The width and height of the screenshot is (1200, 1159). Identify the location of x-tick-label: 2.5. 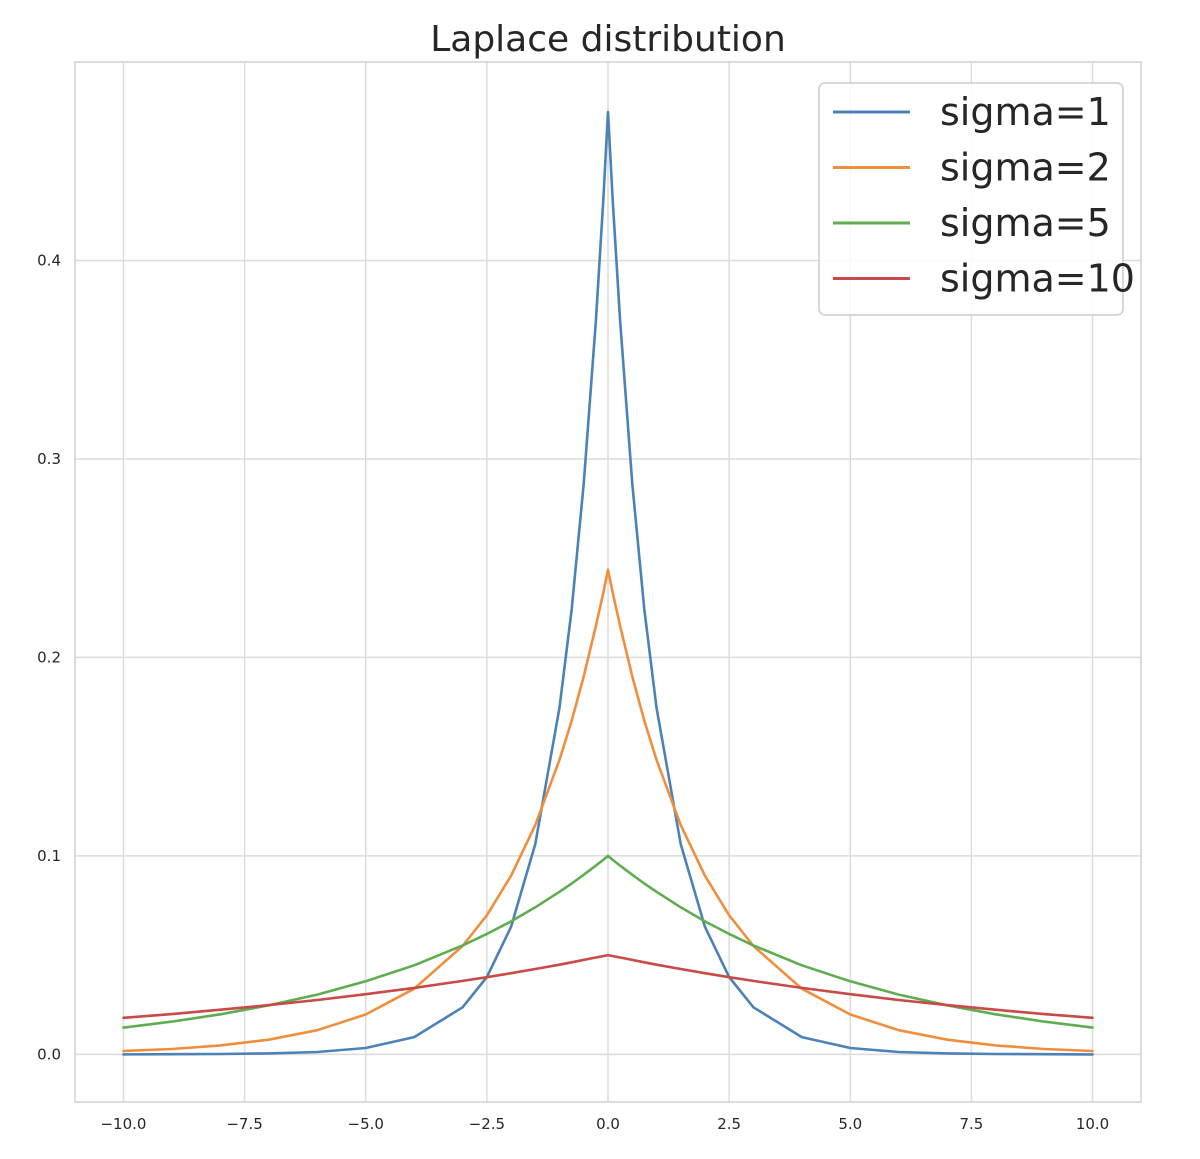
(729, 1124).